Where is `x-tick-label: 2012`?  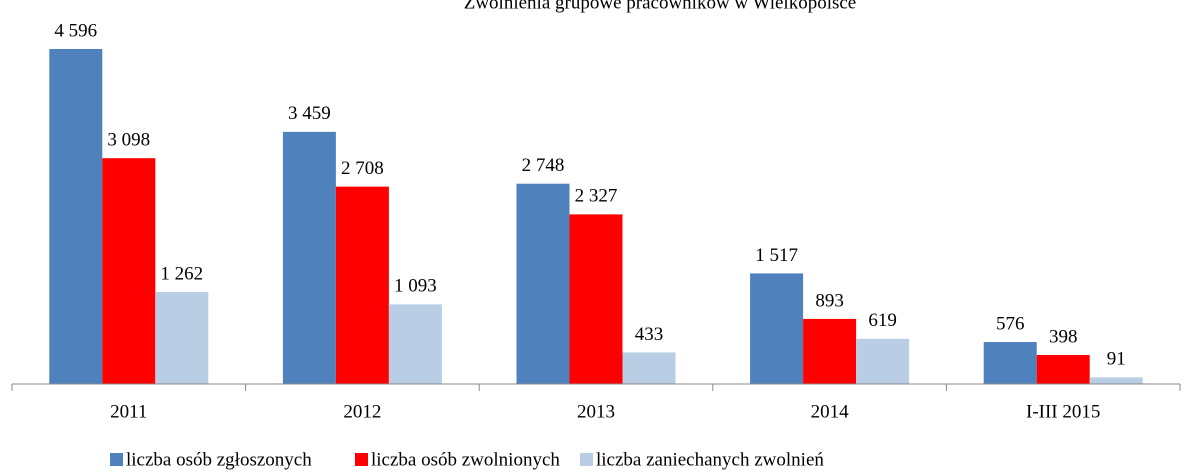 x-tick-label: 2012 is located at coordinates (362, 411).